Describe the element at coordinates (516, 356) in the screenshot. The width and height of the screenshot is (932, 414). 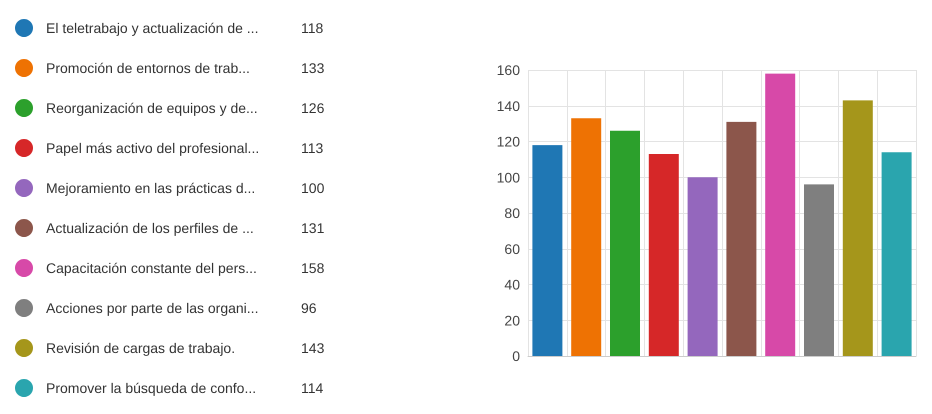
I see `y-tick-label: 0` at that location.